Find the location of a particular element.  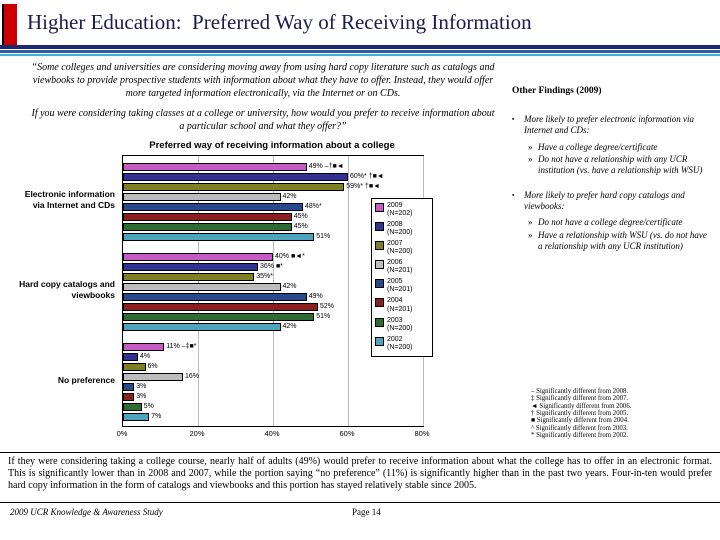

header-stripes is located at coordinates (360, 50).